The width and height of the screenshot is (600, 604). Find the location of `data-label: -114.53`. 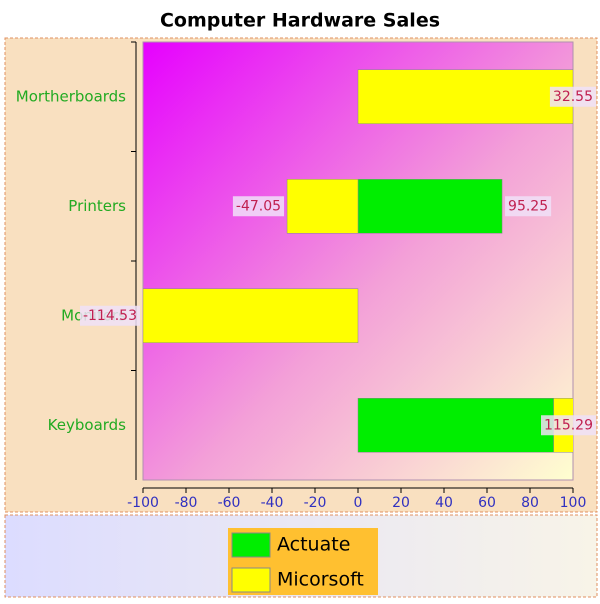

data-label: -114.53 is located at coordinates (110, 316).